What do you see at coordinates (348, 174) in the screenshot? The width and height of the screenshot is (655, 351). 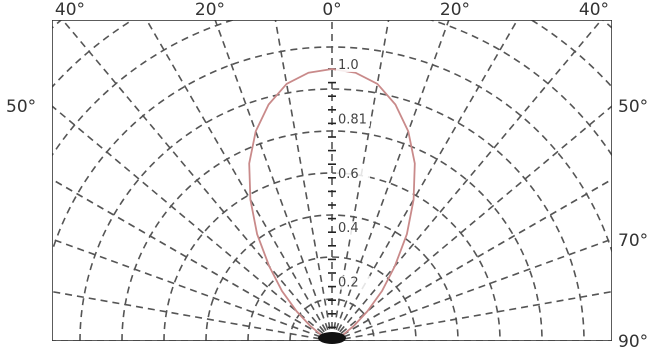 I see `radial-label-0-6: 0.6` at bounding box center [348, 174].